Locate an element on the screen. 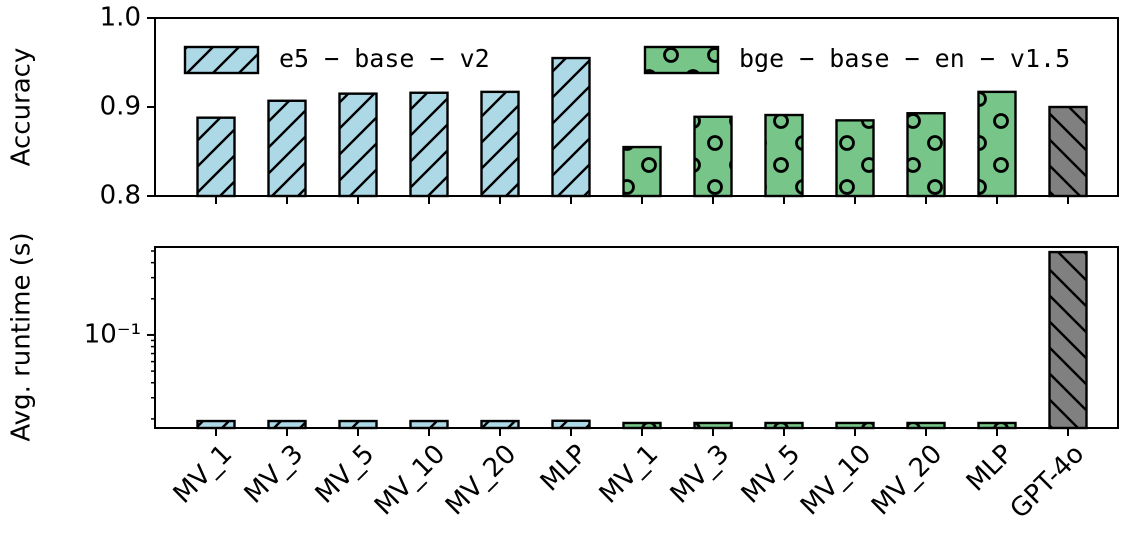  y-axis-label: Avg. runtime (s) is located at coordinates (22, 336).